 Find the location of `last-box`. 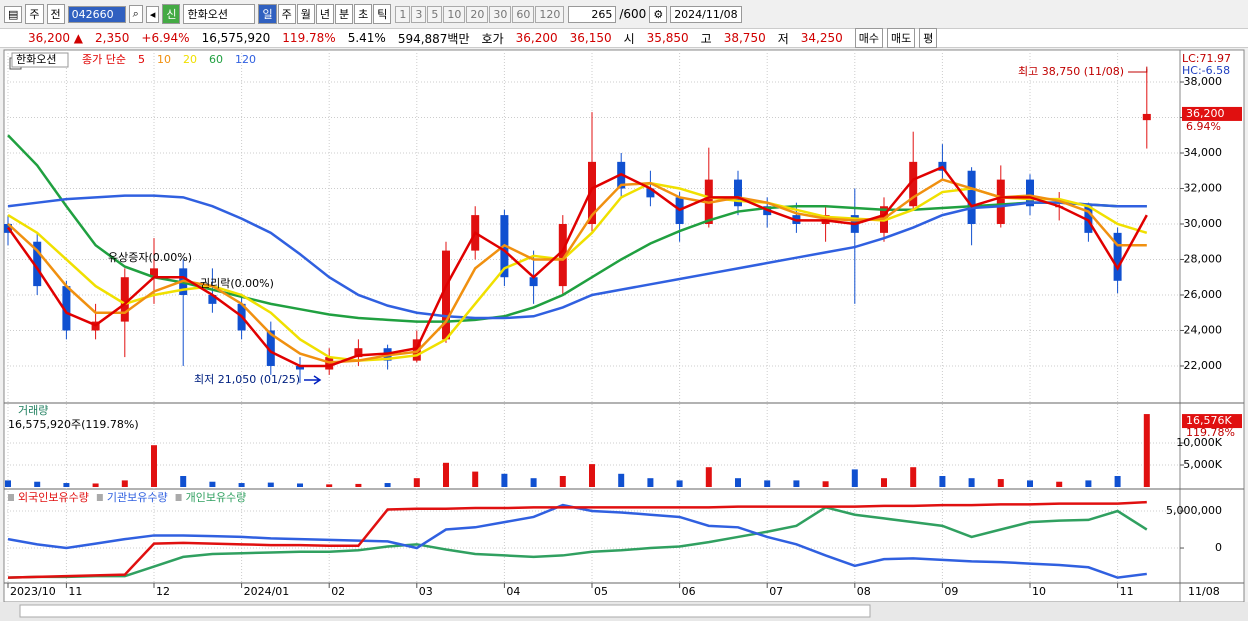

last-box is located at coordinates (1212, 421).